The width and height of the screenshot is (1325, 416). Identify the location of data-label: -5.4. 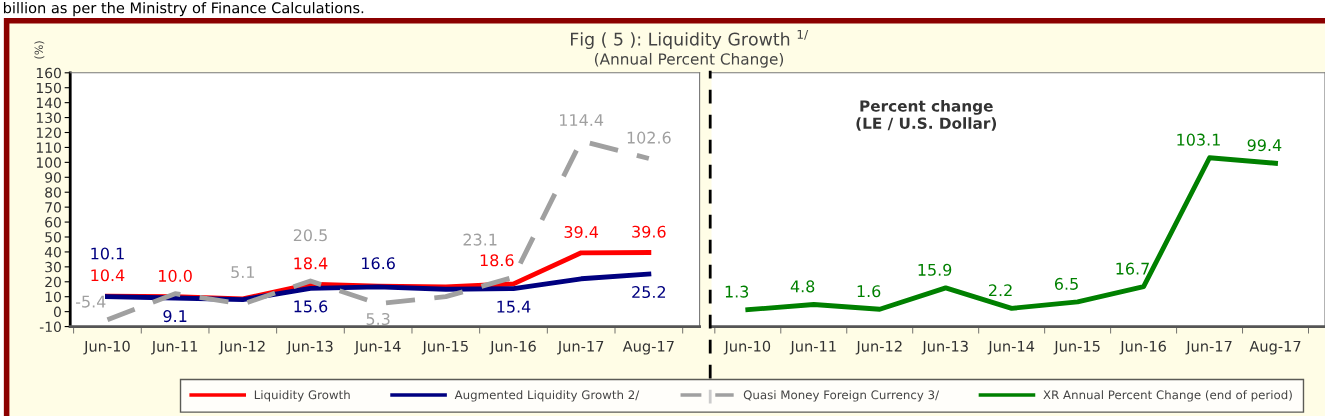
(90, 301).